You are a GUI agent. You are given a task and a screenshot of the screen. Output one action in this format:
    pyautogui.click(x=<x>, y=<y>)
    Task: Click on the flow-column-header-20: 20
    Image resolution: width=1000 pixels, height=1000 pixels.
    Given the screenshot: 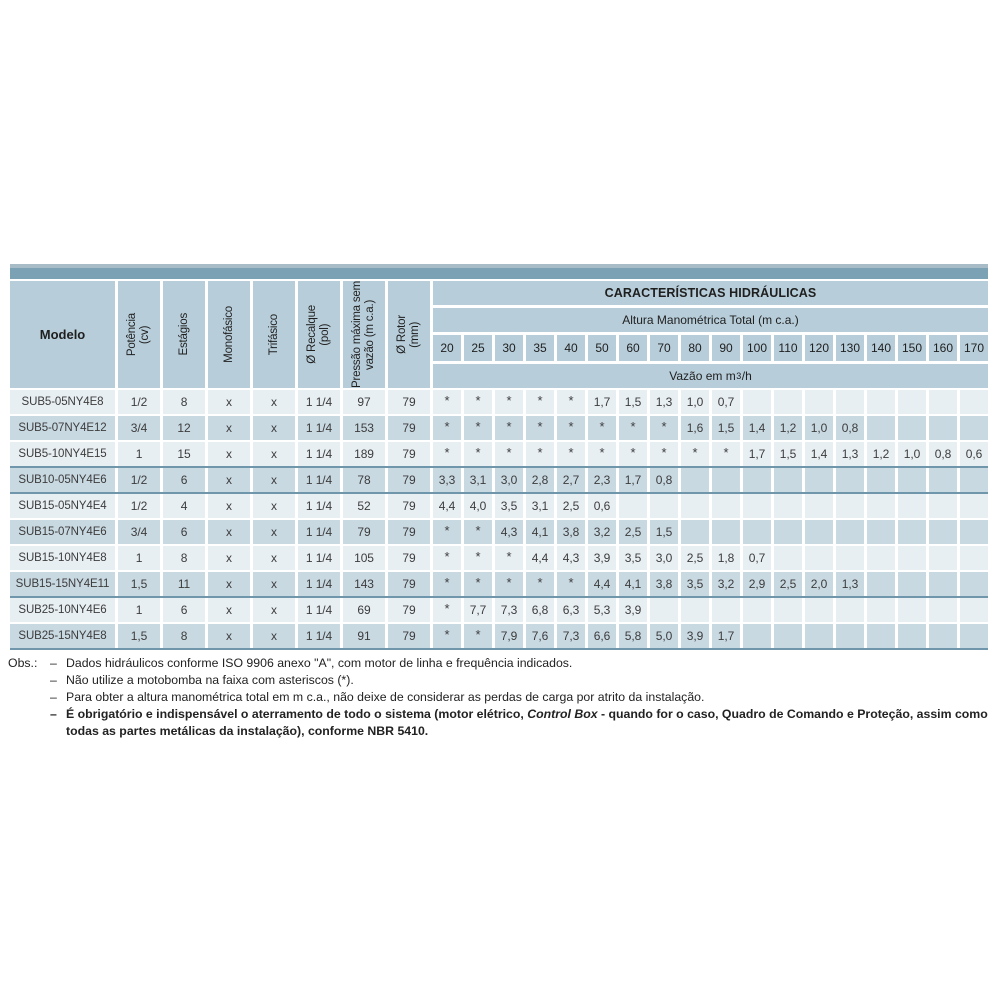 What is the action you would take?
    pyautogui.click(x=447, y=348)
    